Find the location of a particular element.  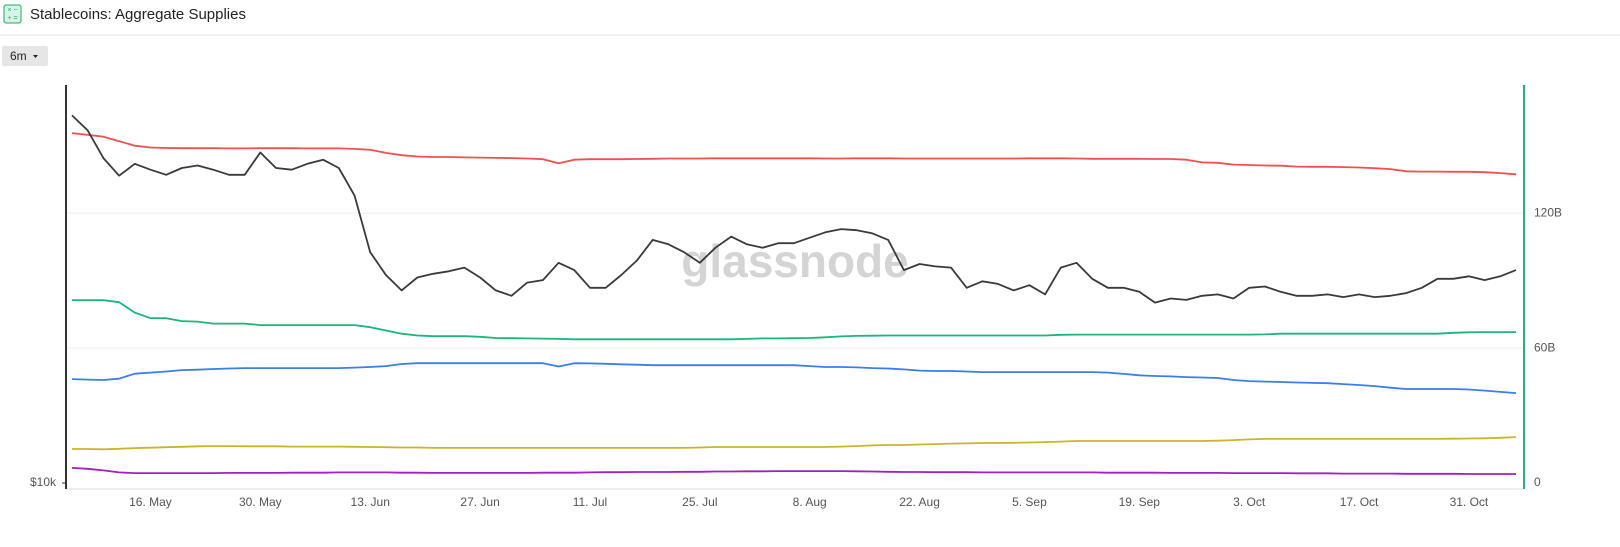

header-icon: × − + = is located at coordinates (12, 14).